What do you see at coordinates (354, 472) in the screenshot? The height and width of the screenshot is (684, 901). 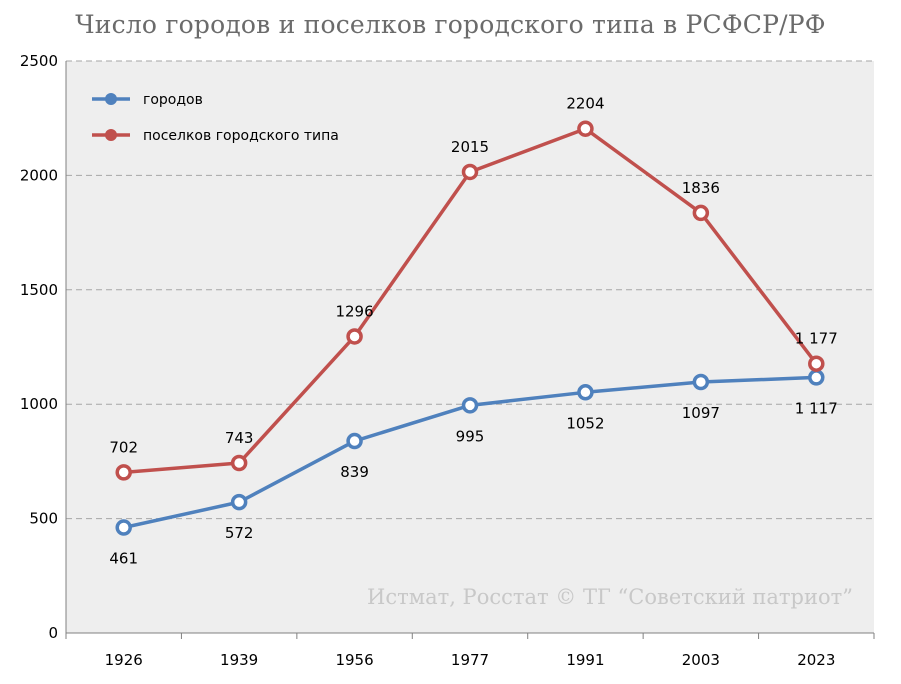 I see `data-label: 839` at bounding box center [354, 472].